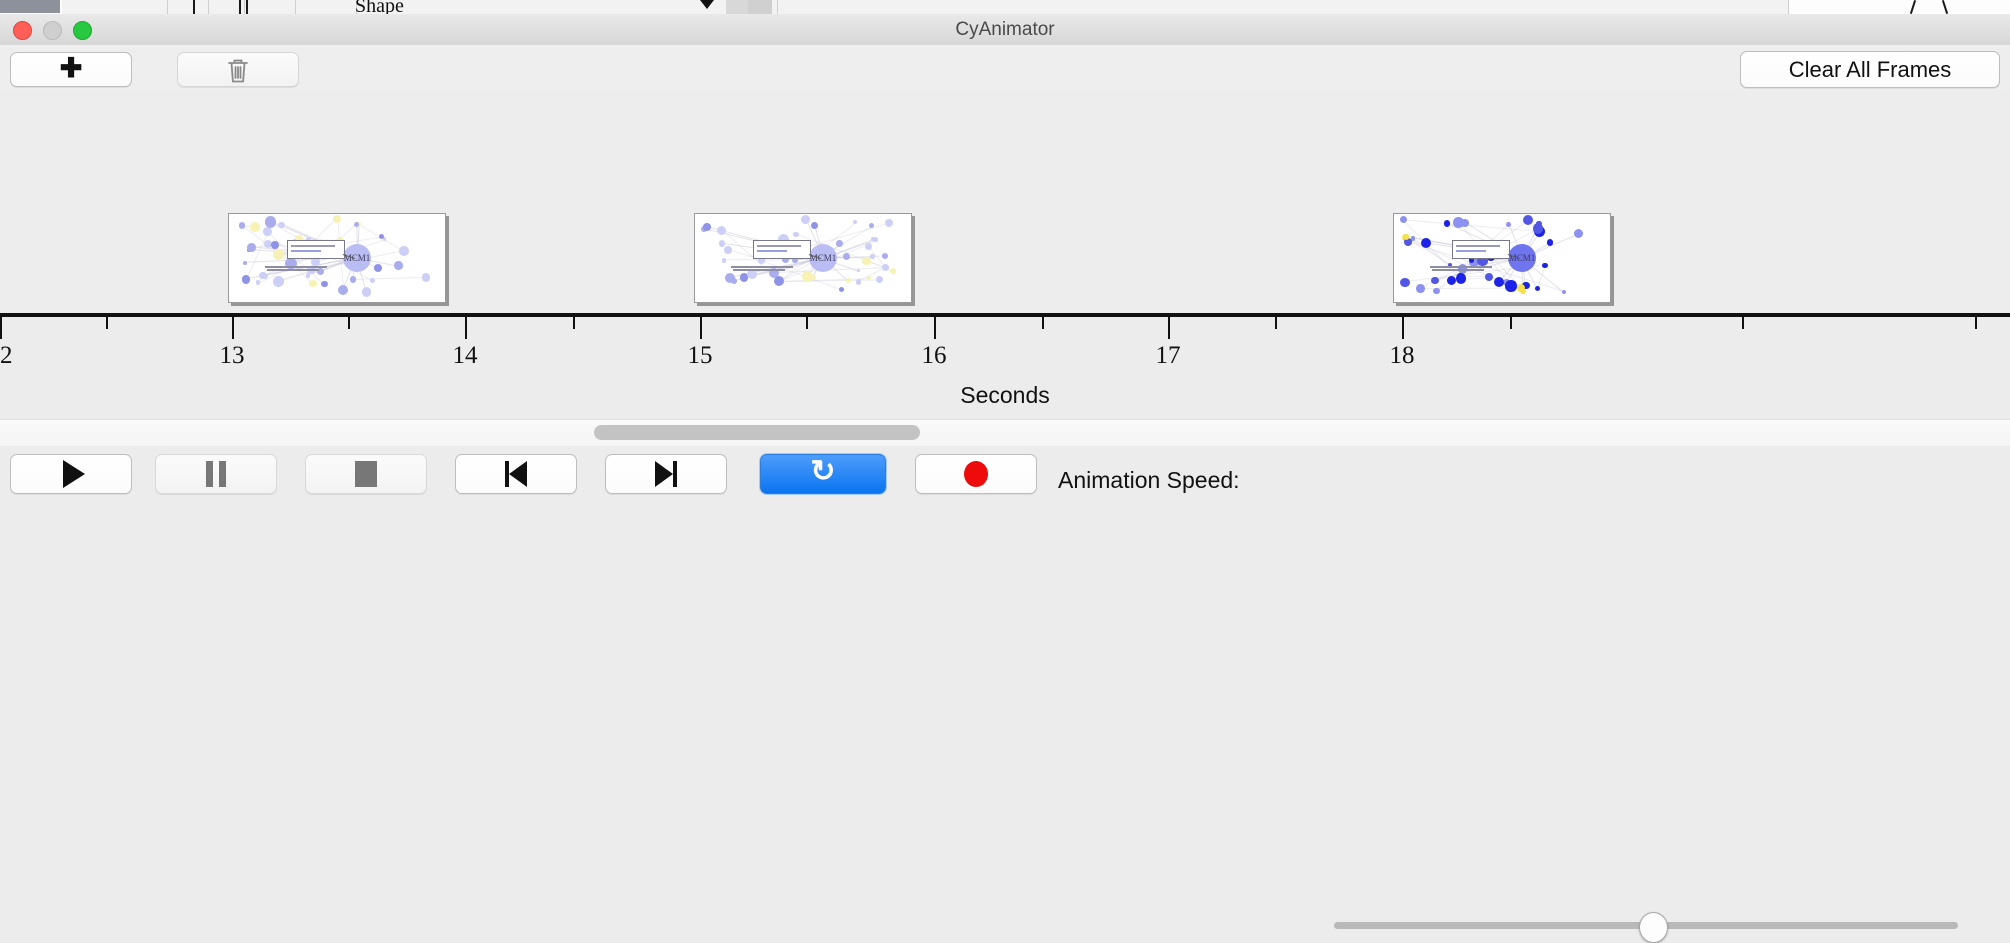 The height and width of the screenshot is (943, 2010). What do you see at coordinates (465, 355) in the screenshot?
I see `axis-tick-label: 14` at bounding box center [465, 355].